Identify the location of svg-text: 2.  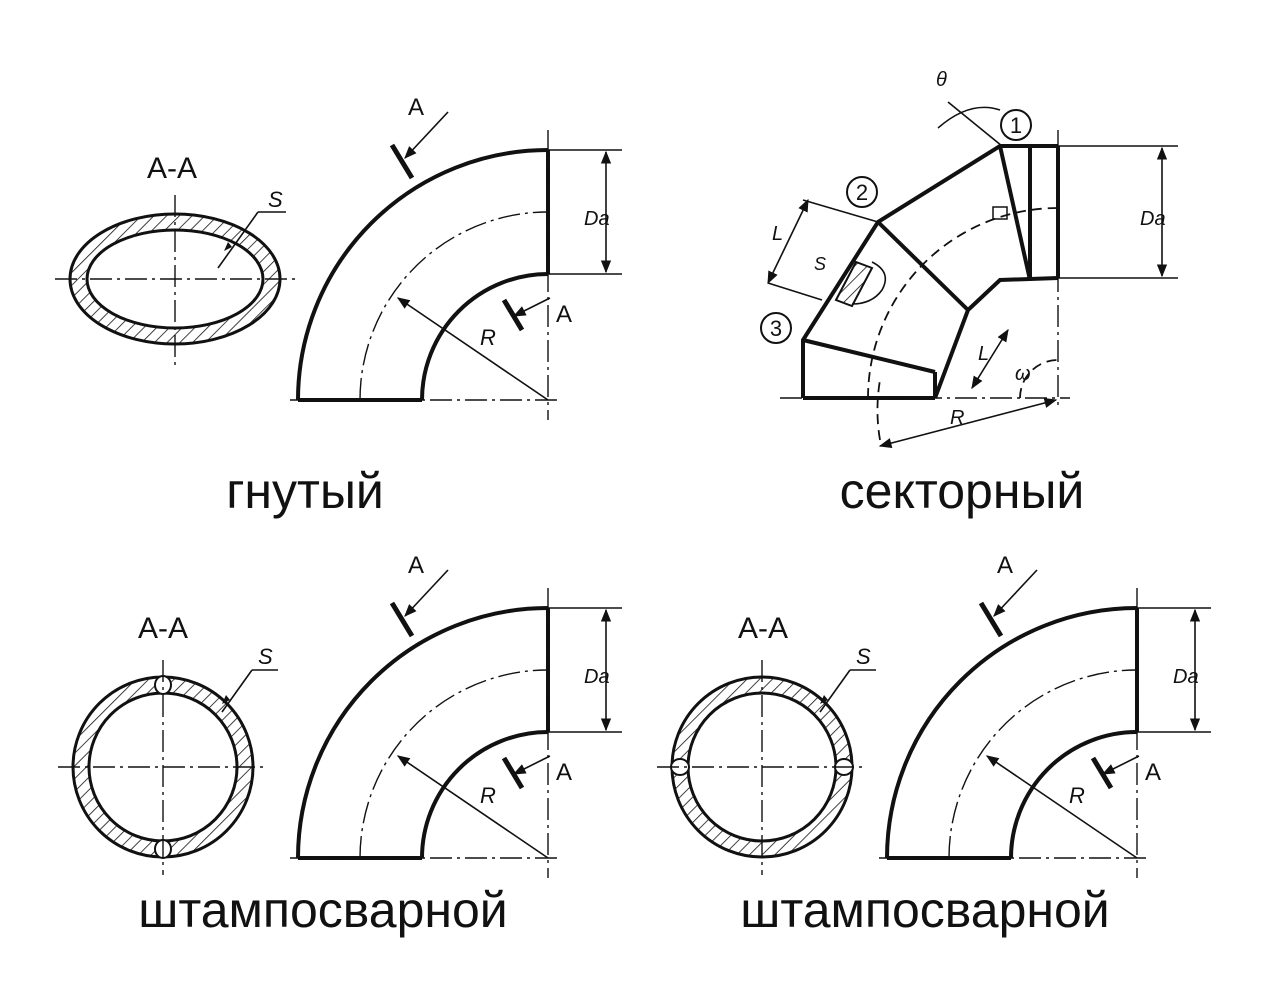
(862, 192).